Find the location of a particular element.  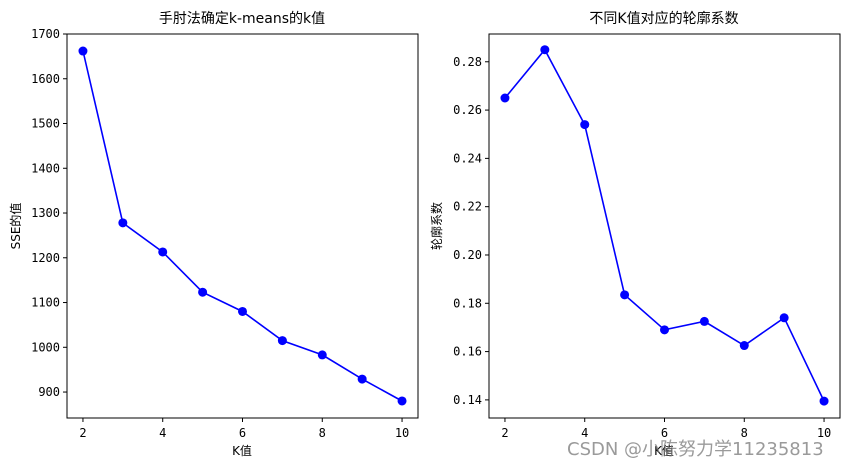

y-tick-label: 0.26 is located at coordinates (467, 110).